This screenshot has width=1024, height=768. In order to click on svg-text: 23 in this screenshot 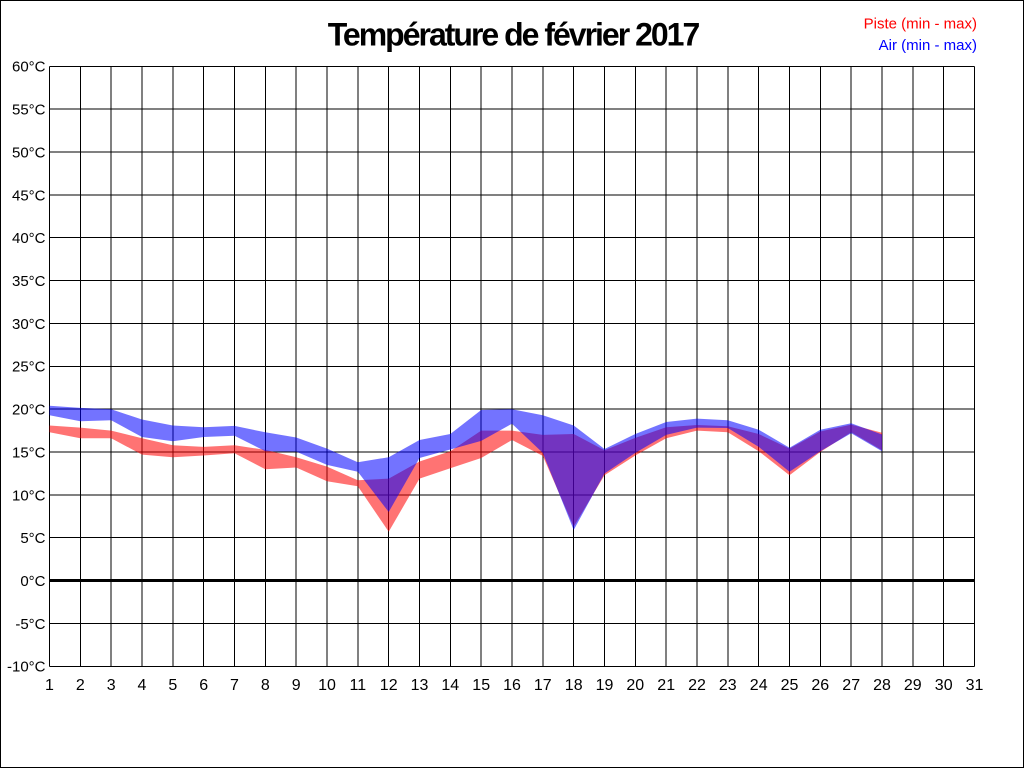, I will do `click(728, 685)`.